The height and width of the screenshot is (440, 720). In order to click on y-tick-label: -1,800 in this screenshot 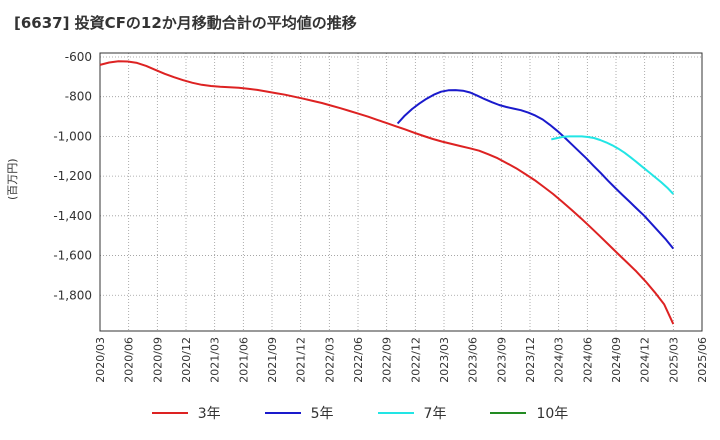, I will do `click(72, 295)`.